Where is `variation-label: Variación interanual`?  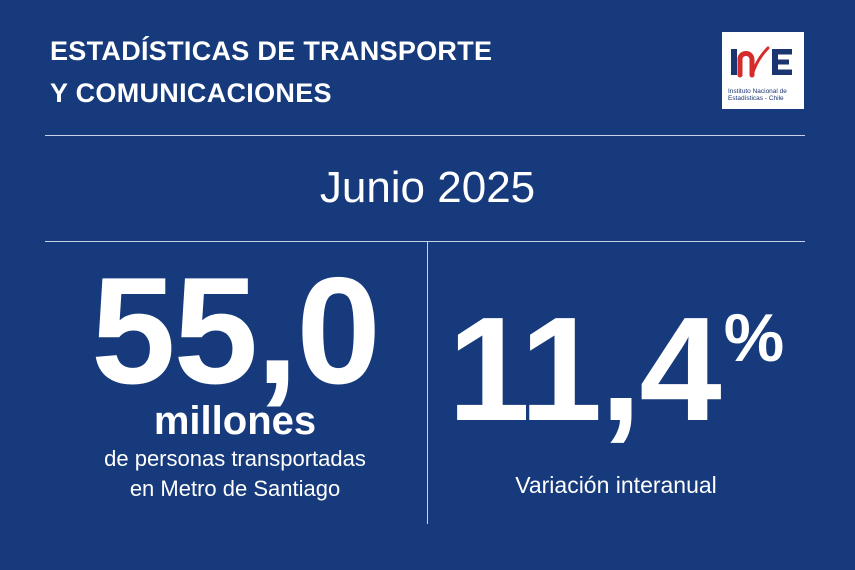
variation-label: Variación interanual is located at coordinates (616, 485).